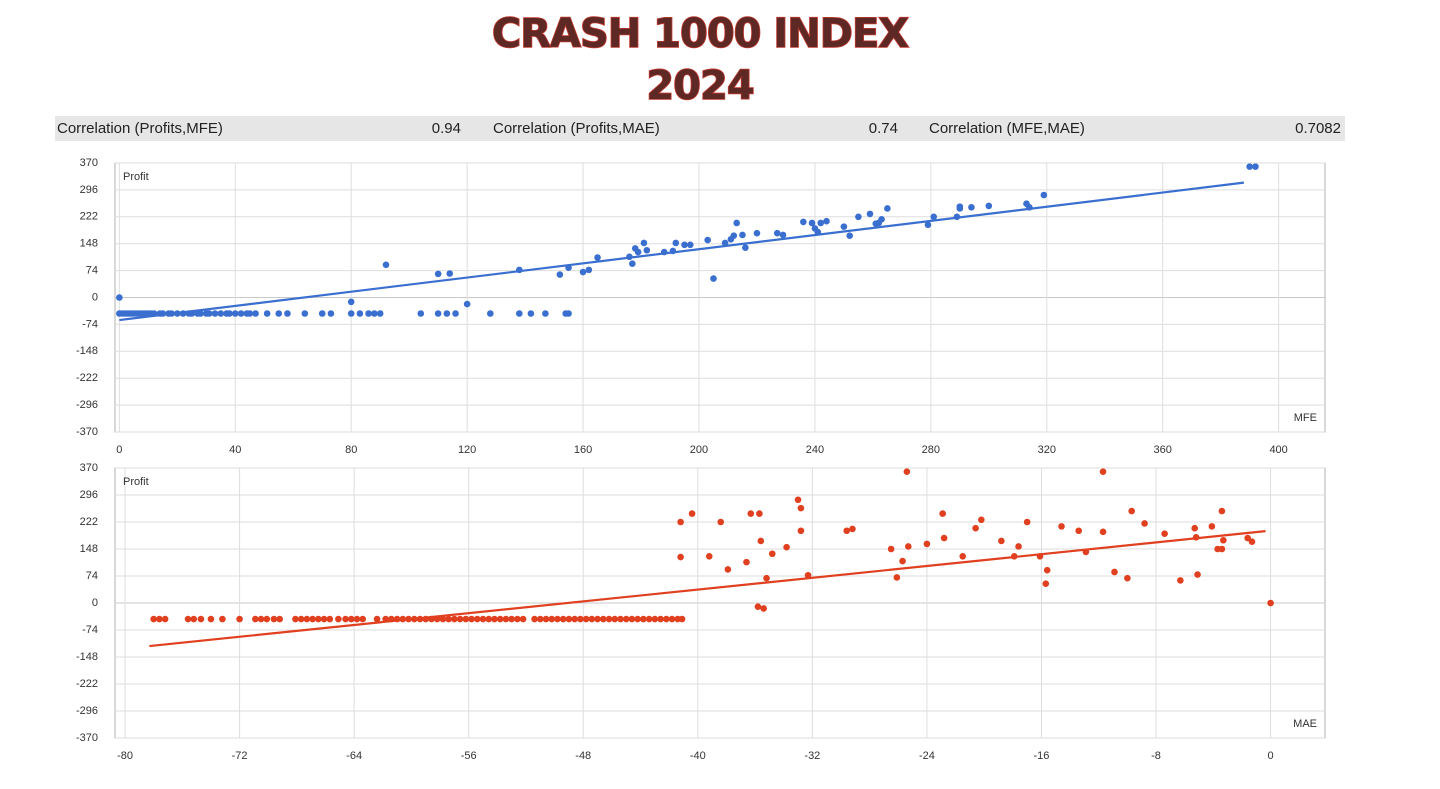  Describe the element at coordinates (89, 495) in the screenshot. I see `y-tick-label: 296` at that location.